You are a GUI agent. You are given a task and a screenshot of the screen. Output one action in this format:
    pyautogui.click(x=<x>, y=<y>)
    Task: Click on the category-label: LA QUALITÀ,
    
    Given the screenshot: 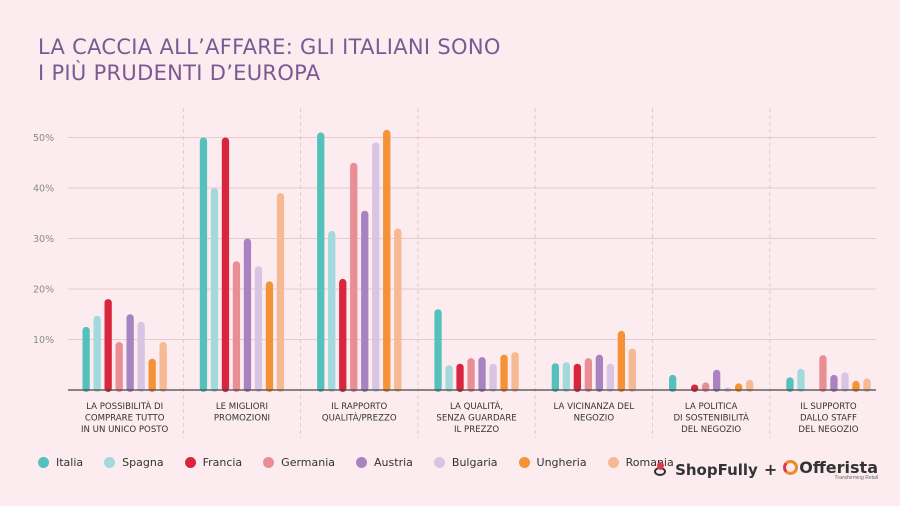 What is the action you would take?
    pyautogui.click(x=476, y=406)
    